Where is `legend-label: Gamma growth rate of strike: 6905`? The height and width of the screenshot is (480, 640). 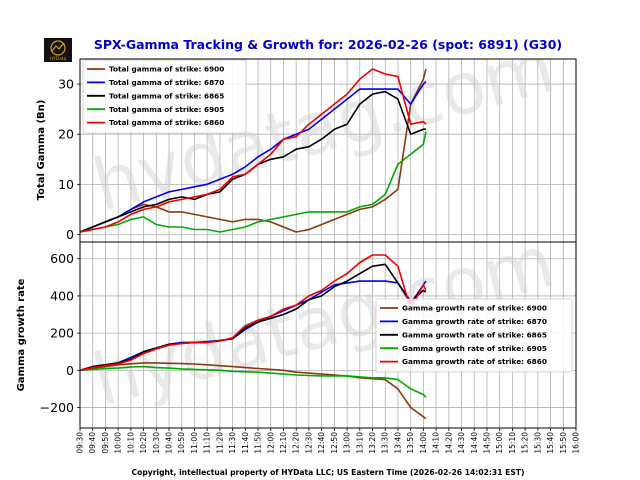
legend-label: Gamma growth rate of strike: 6905 is located at coordinates (474, 348).